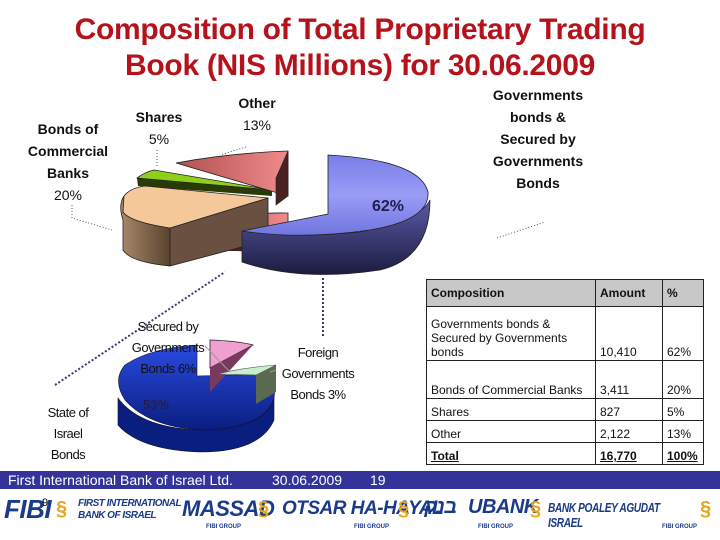  What do you see at coordinates (538, 95) in the screenshot?
I see `label-gov-l1: Governments` at bounding box center [538, 95].